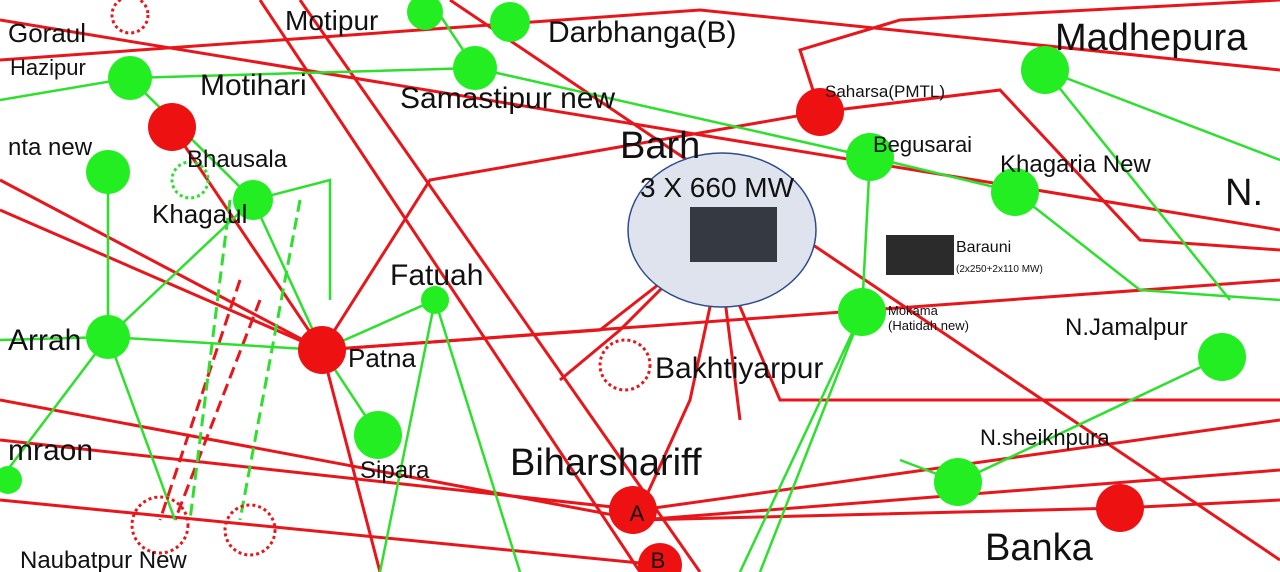 The height and width of the screenshot is (572, 1280). I want to click on place-label: N.sheikhpura, so click(1045, 437).